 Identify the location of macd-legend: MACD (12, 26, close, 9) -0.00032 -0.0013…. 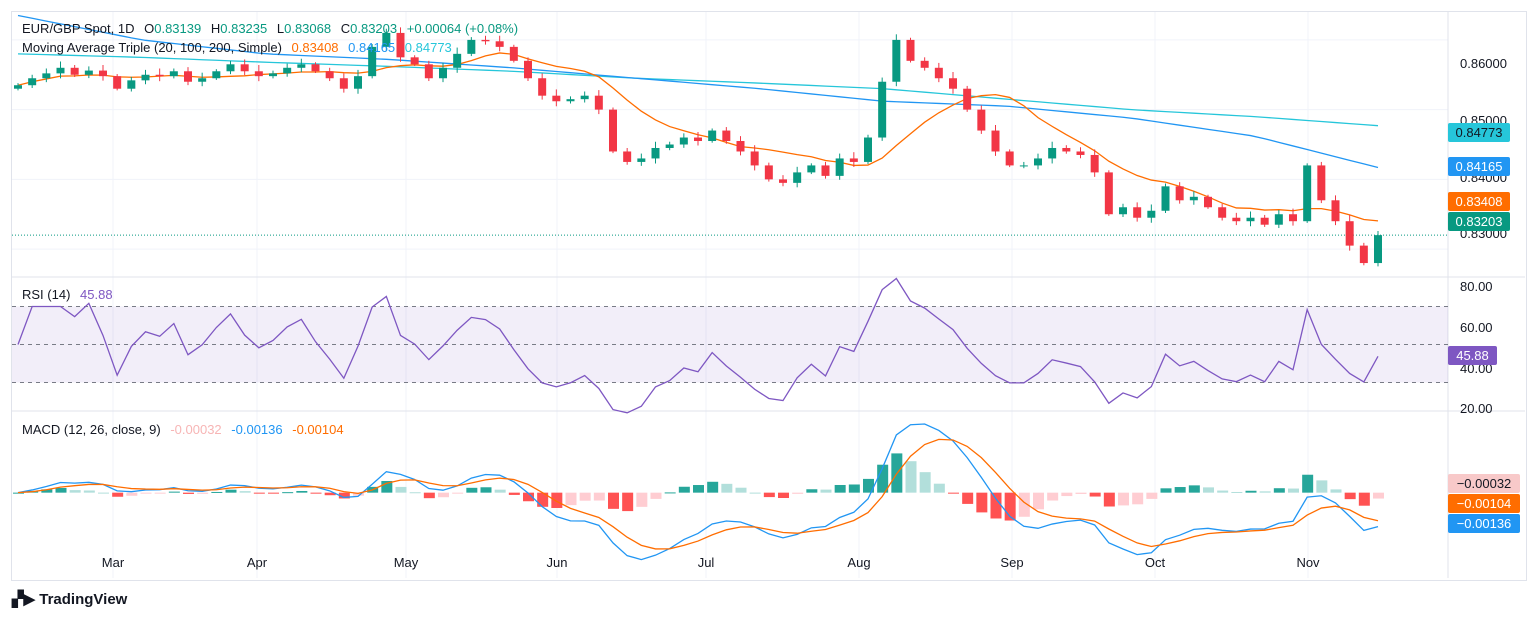
(186, 429).